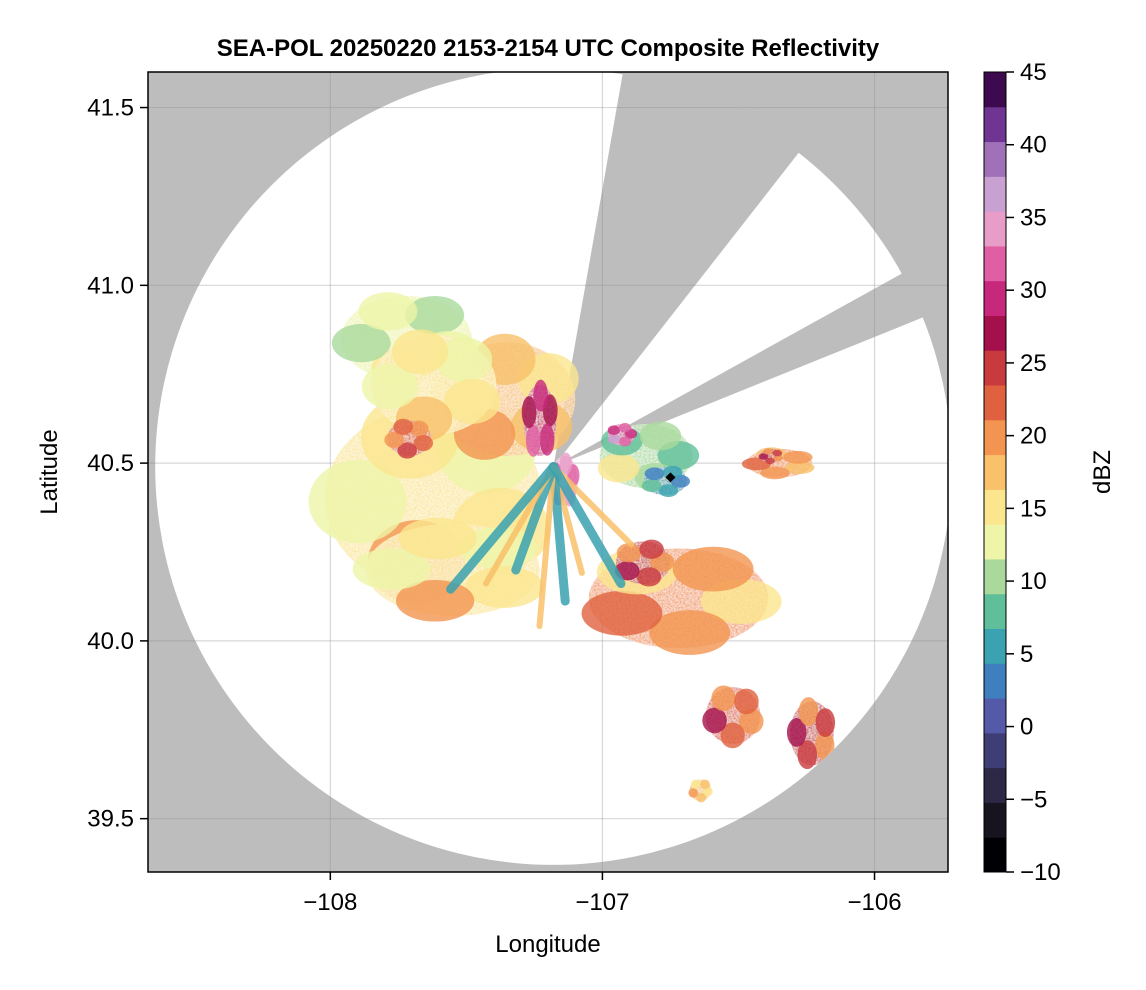 Image resolution: width=1146 pixels, height=990 pixels. I want to click on y-axis-label: Latitude, so click(49, 471).